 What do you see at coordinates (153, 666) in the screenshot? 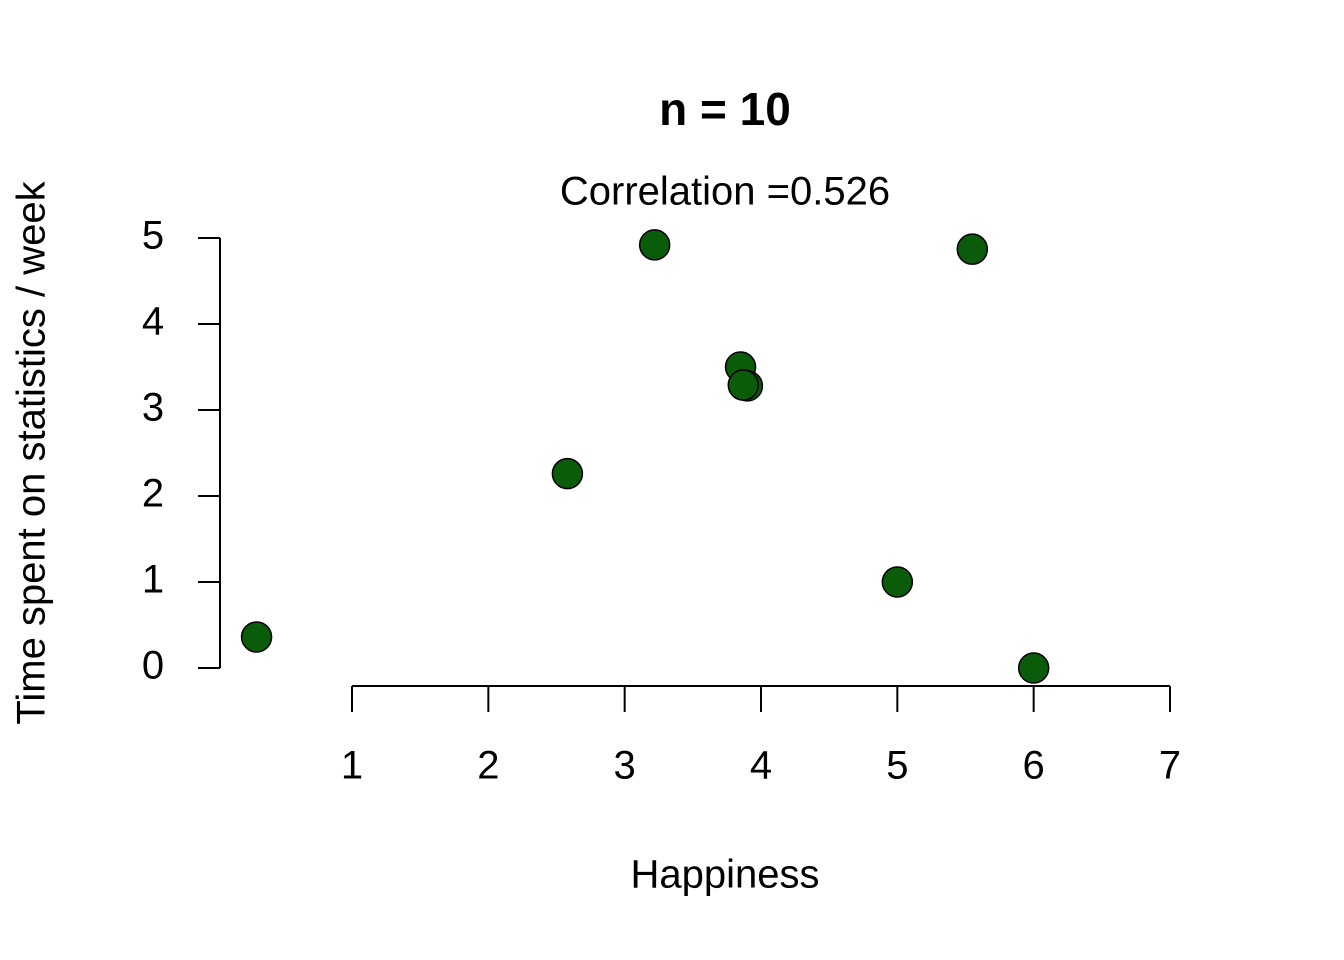
I see `y-tick-label: 0` at bounding box center [153, 666].